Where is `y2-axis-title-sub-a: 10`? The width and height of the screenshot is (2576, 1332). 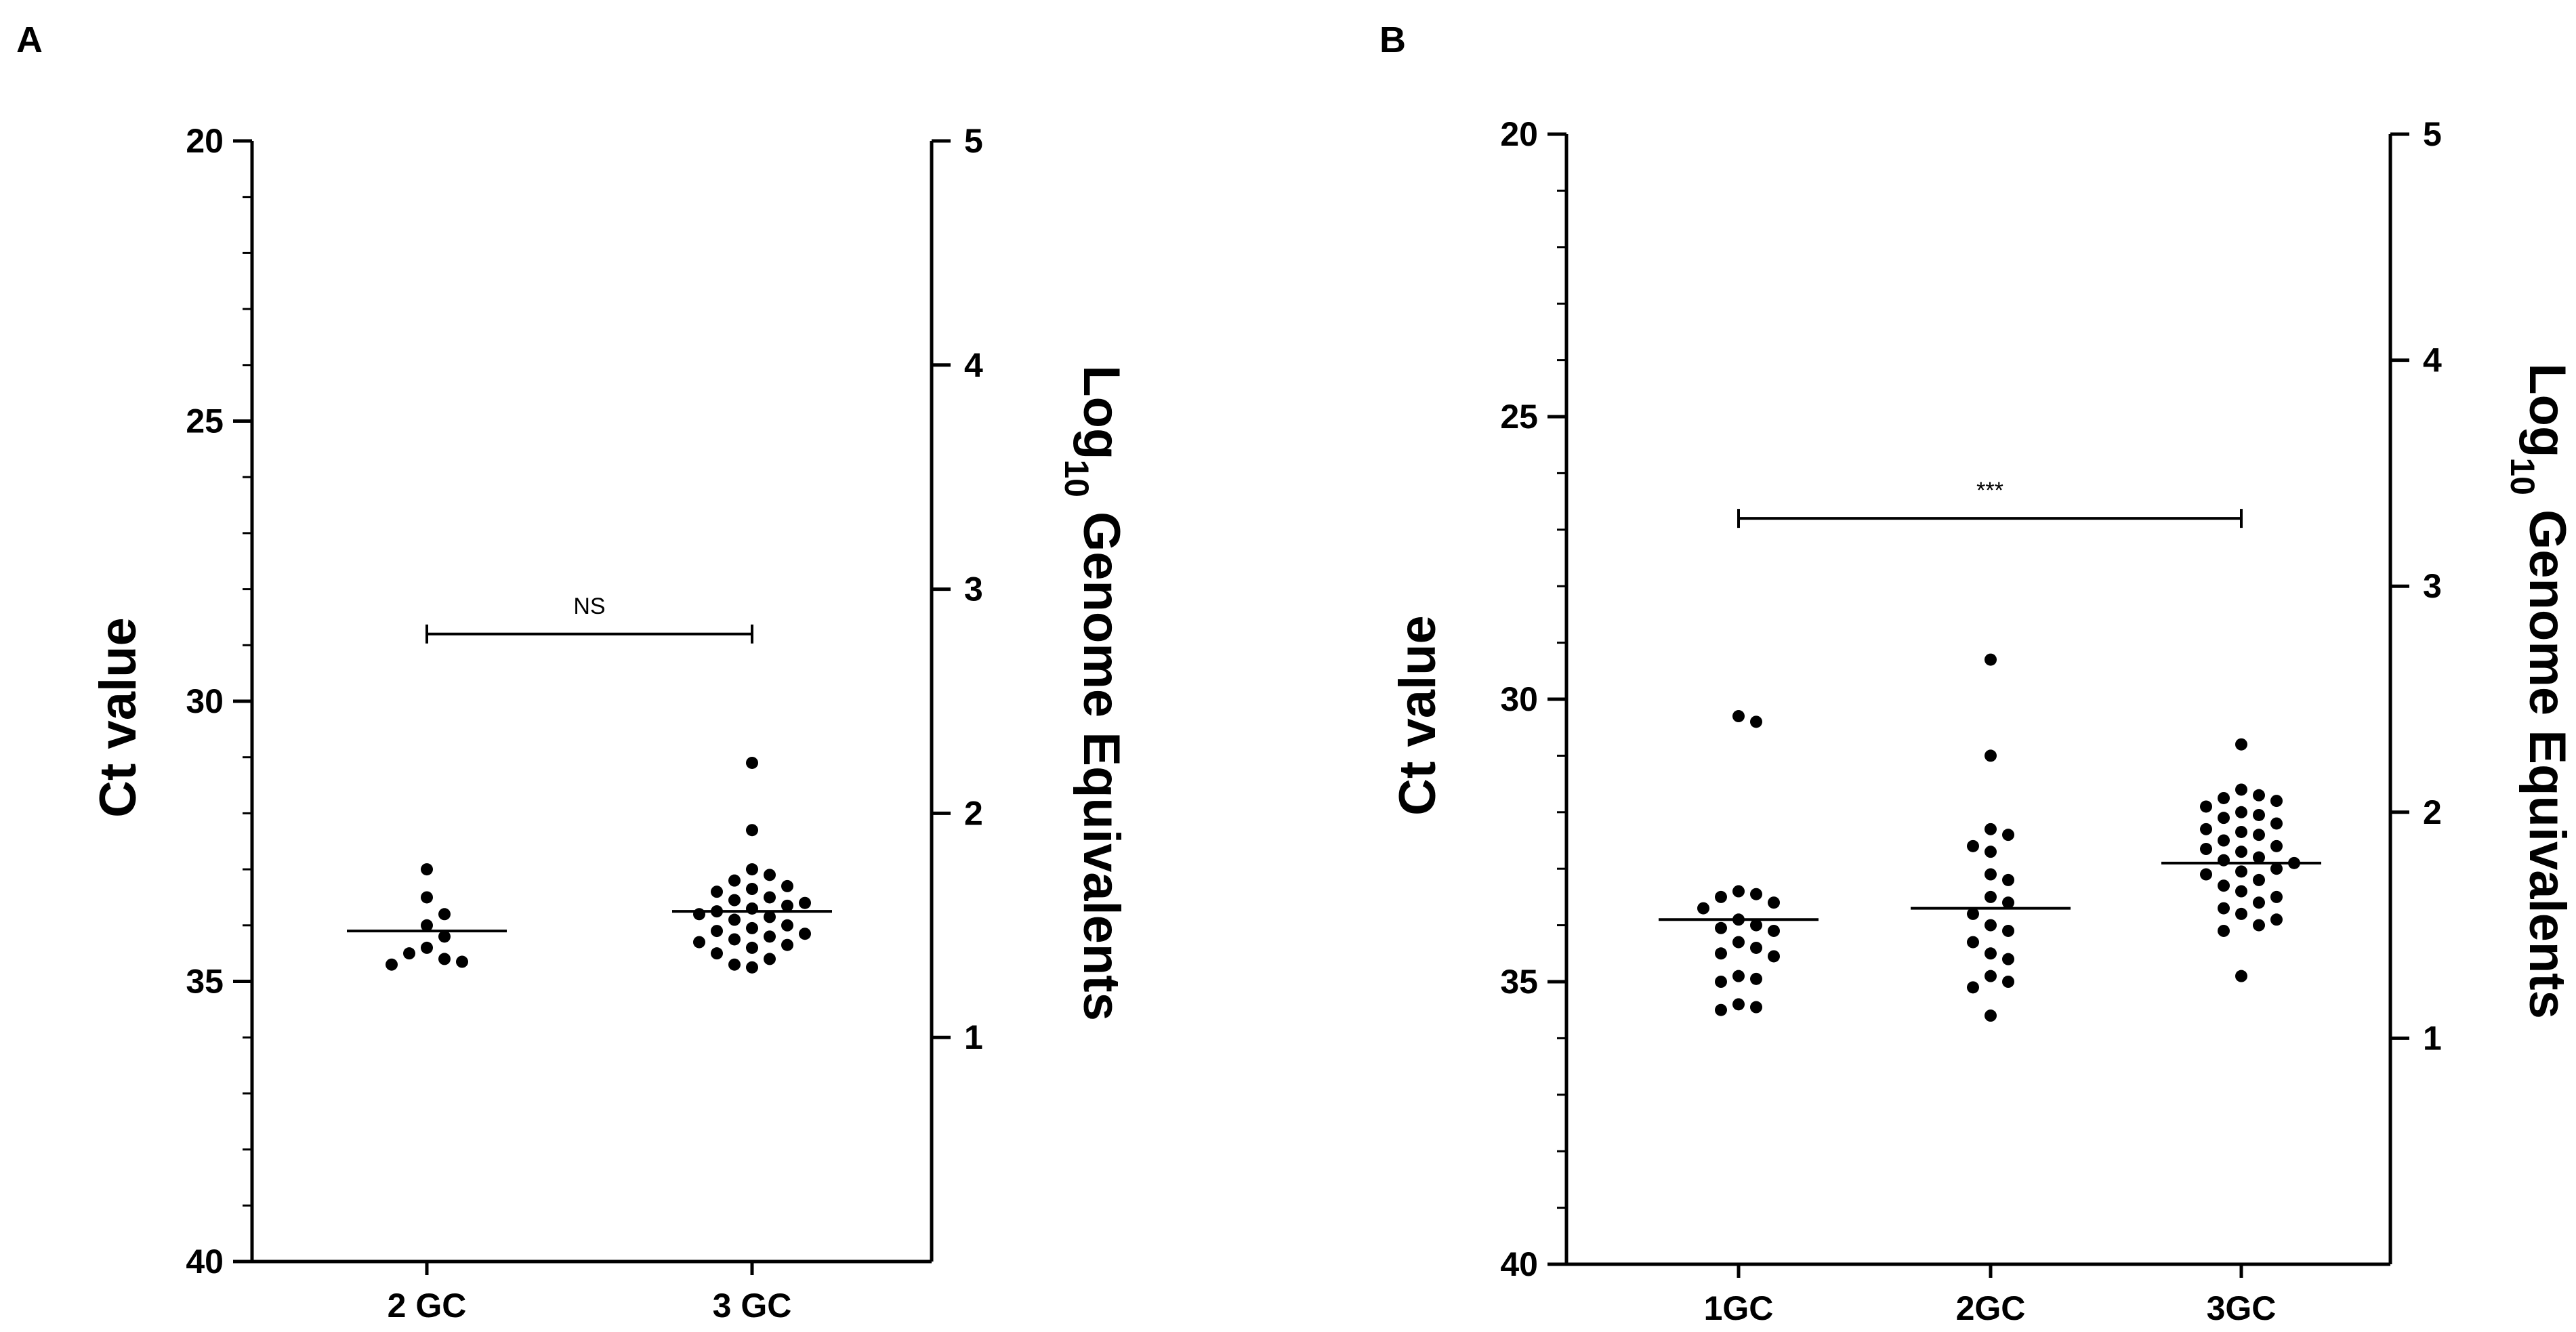 y2-axis-title-sub-a: 10 is located at coordinates (1077, 478).